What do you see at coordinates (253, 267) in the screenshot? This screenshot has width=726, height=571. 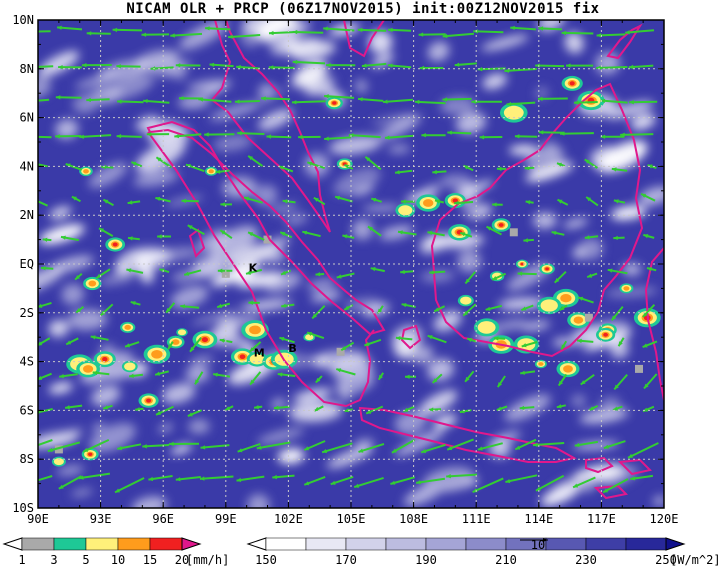 I see `place-label-k: K` at bounding box center [253, 267].